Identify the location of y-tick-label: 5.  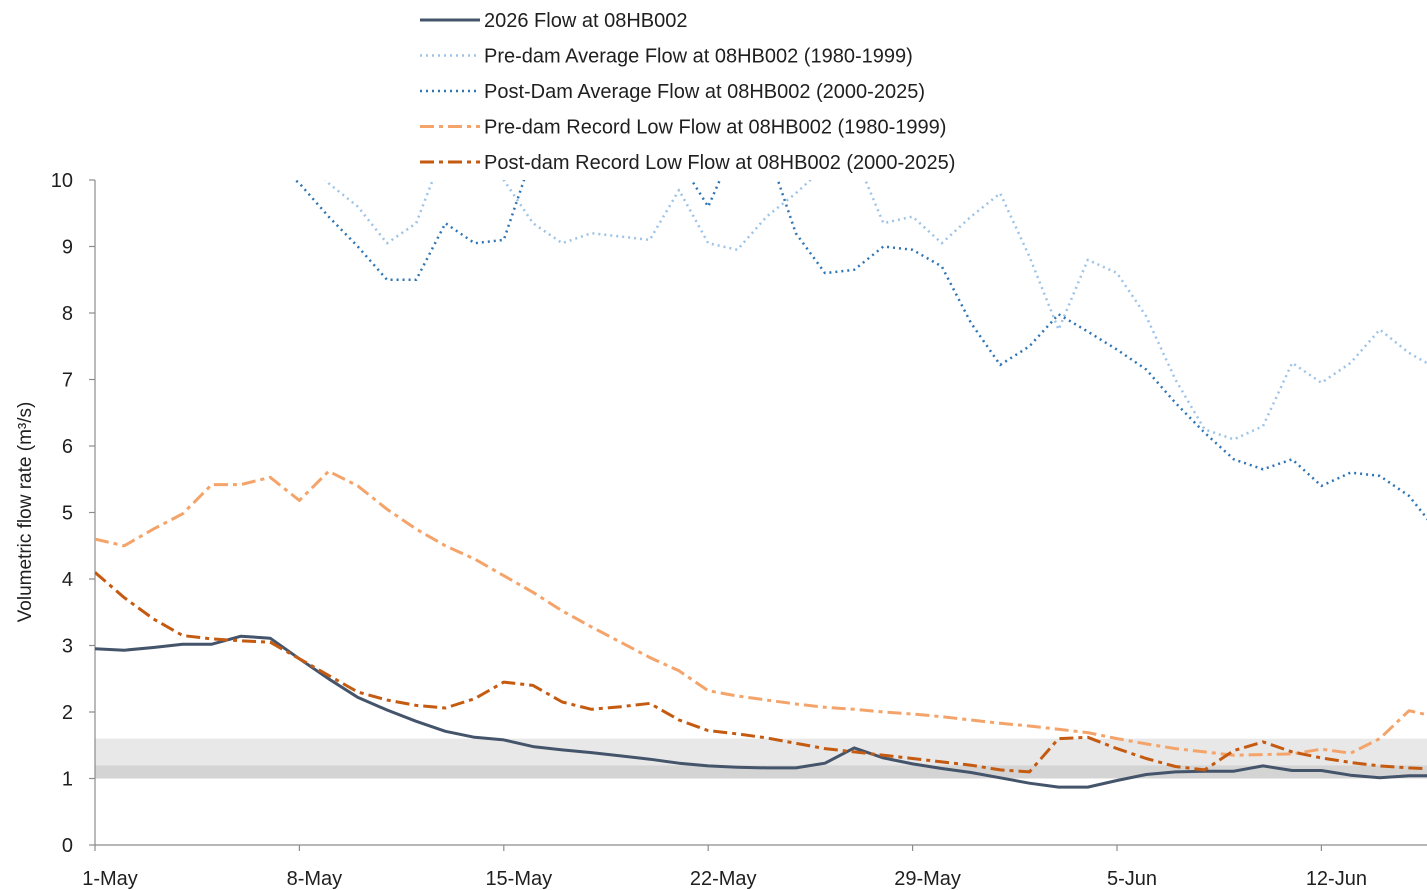
(67, 514).